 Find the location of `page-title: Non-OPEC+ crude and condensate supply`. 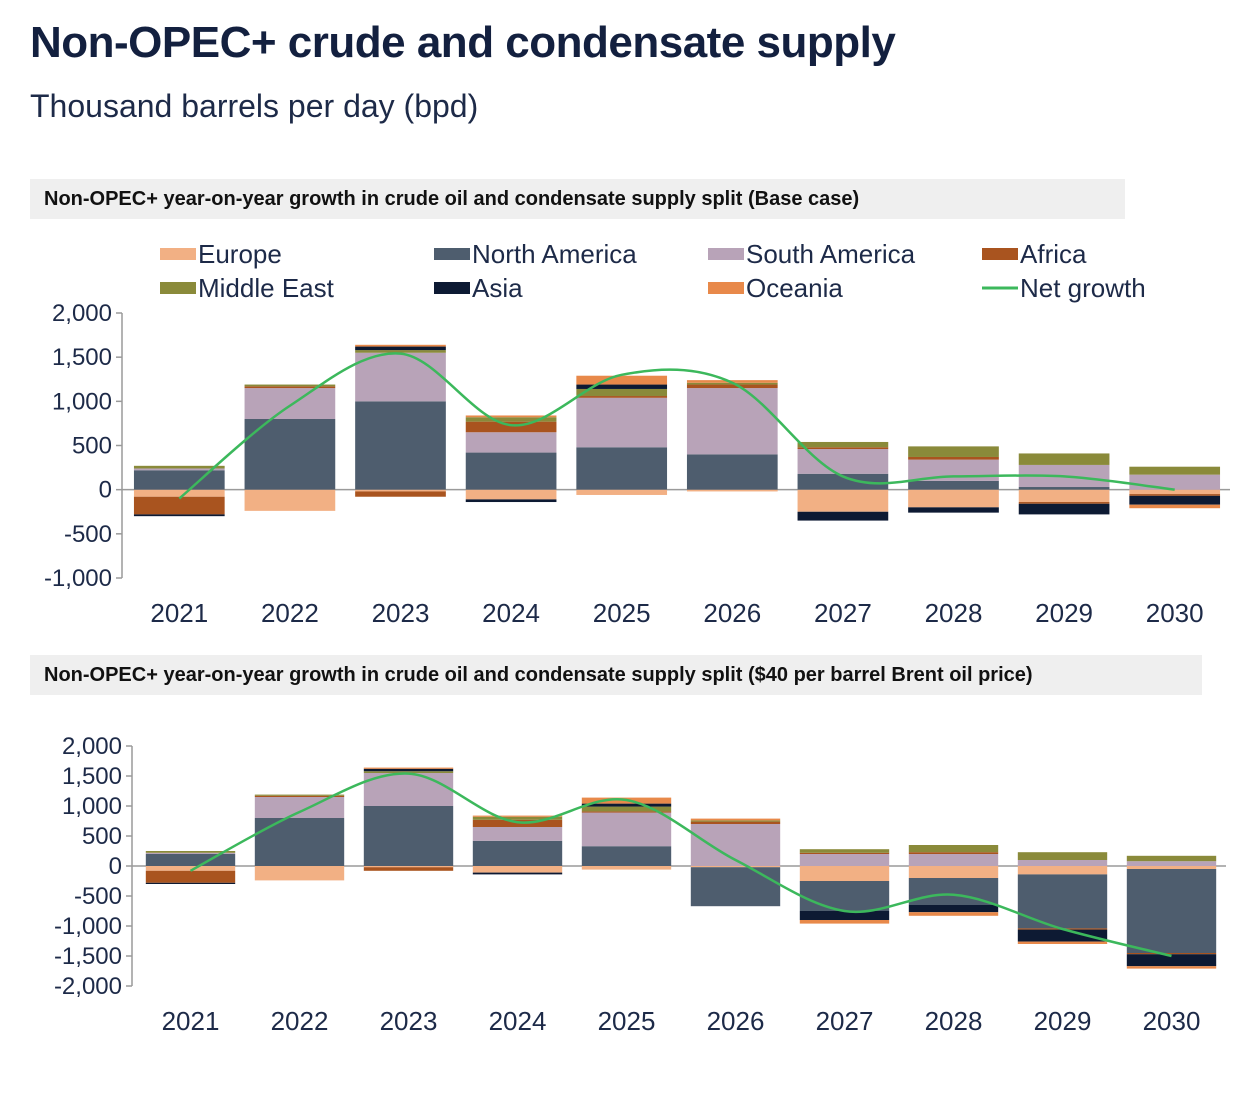

page-title: Non-OPEC+ crude and condensate supply is located at coordinates (463, 42).